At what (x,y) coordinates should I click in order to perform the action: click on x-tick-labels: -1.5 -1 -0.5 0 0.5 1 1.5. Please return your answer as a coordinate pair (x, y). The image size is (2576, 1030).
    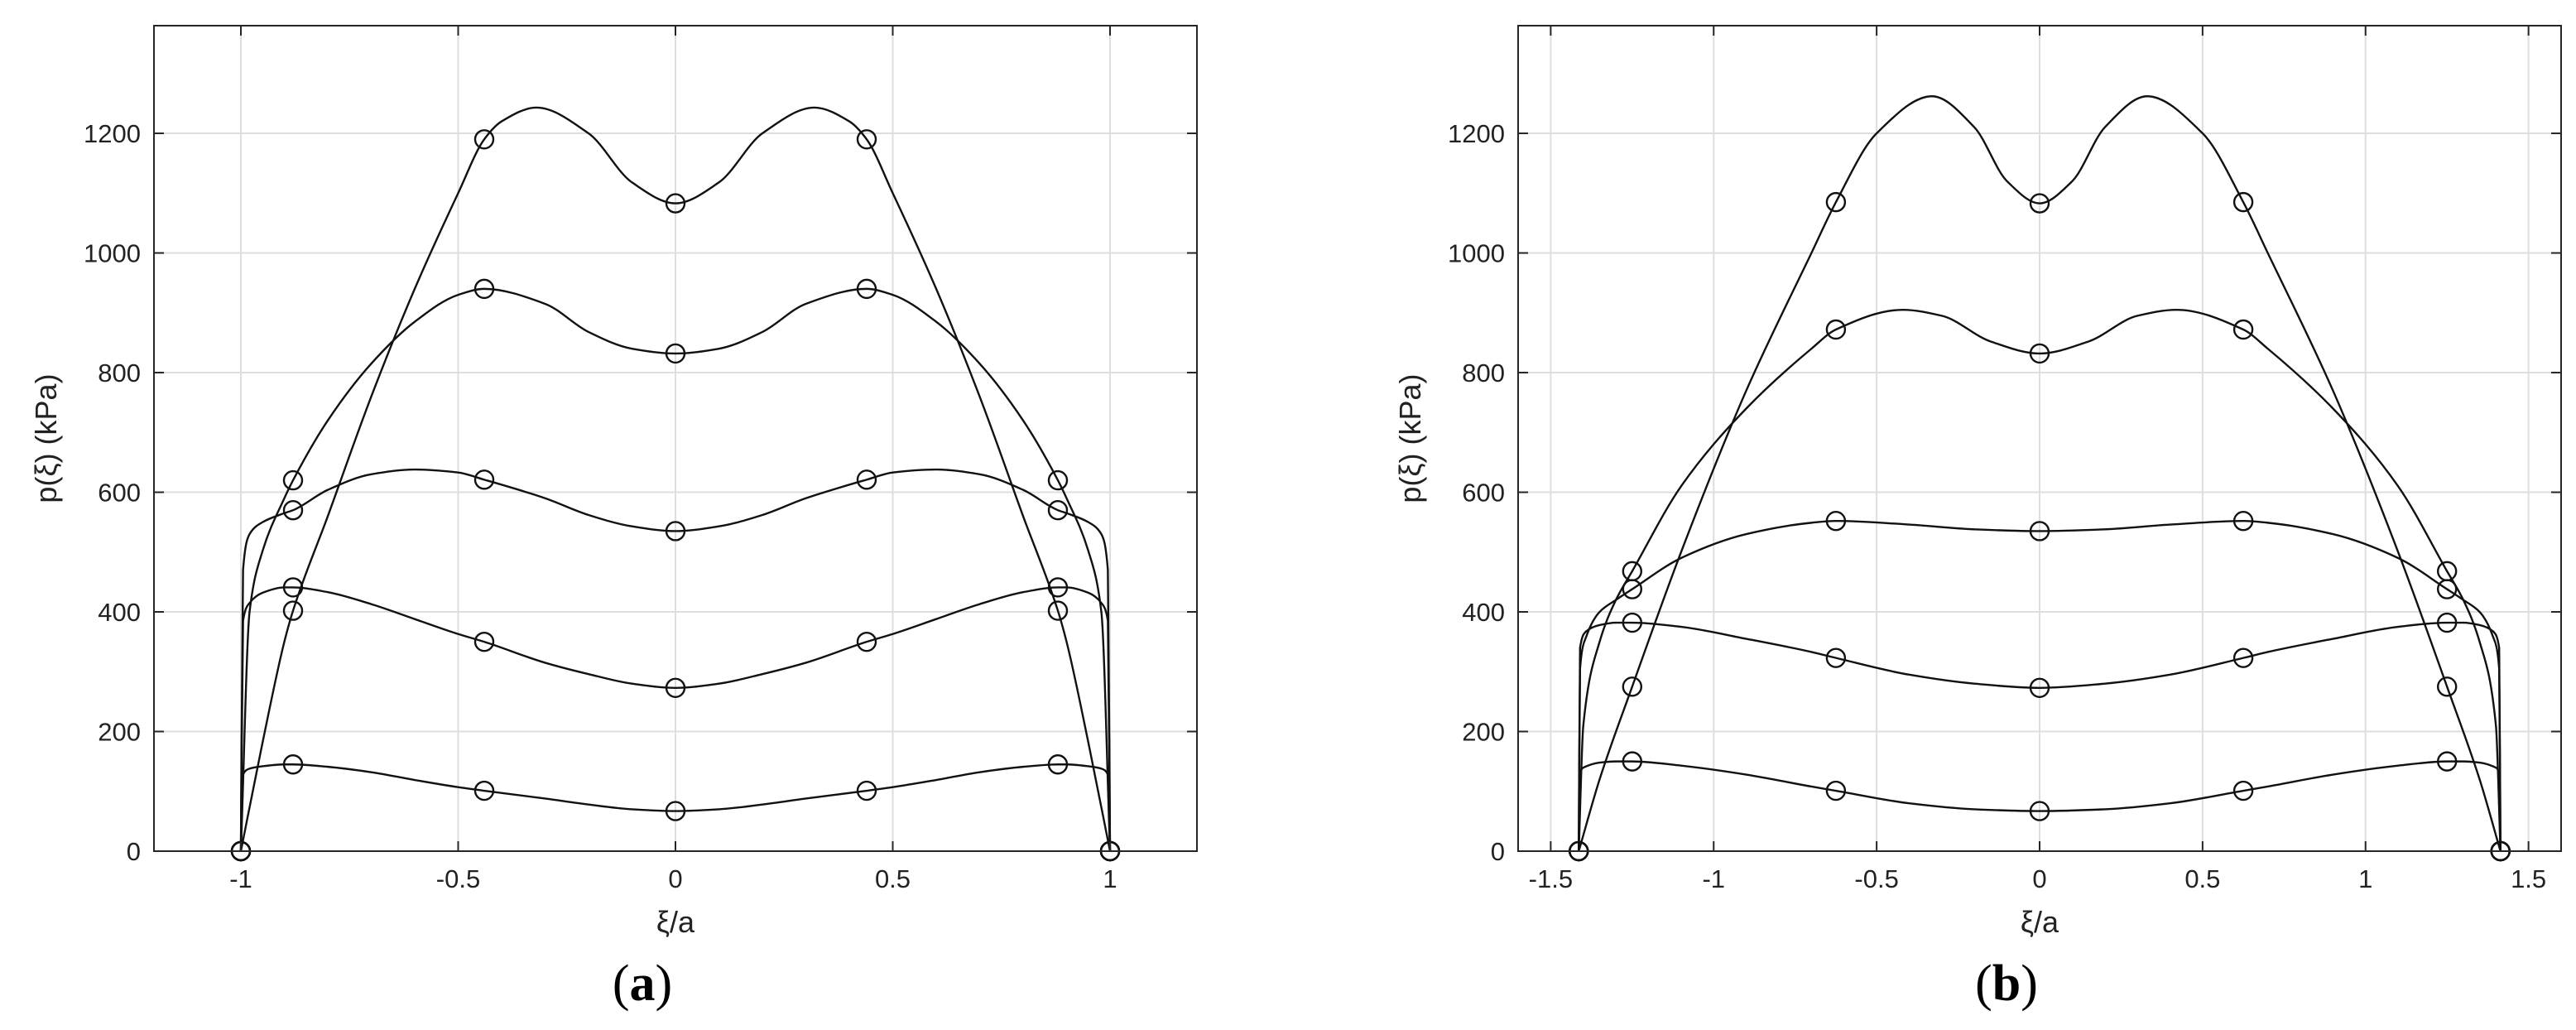
    Looking at the image, I should click on (2038, 879).